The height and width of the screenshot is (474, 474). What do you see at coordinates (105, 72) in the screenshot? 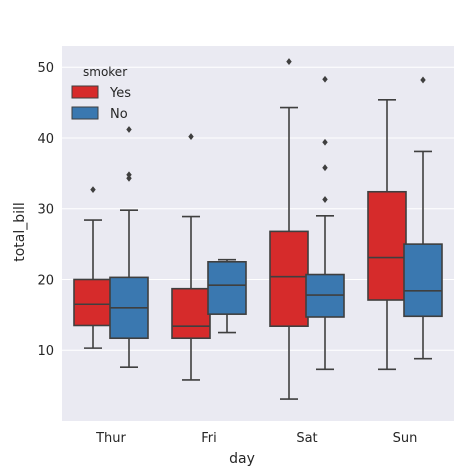
I see `legend-title: smoker` at bounding box center [105, 72].